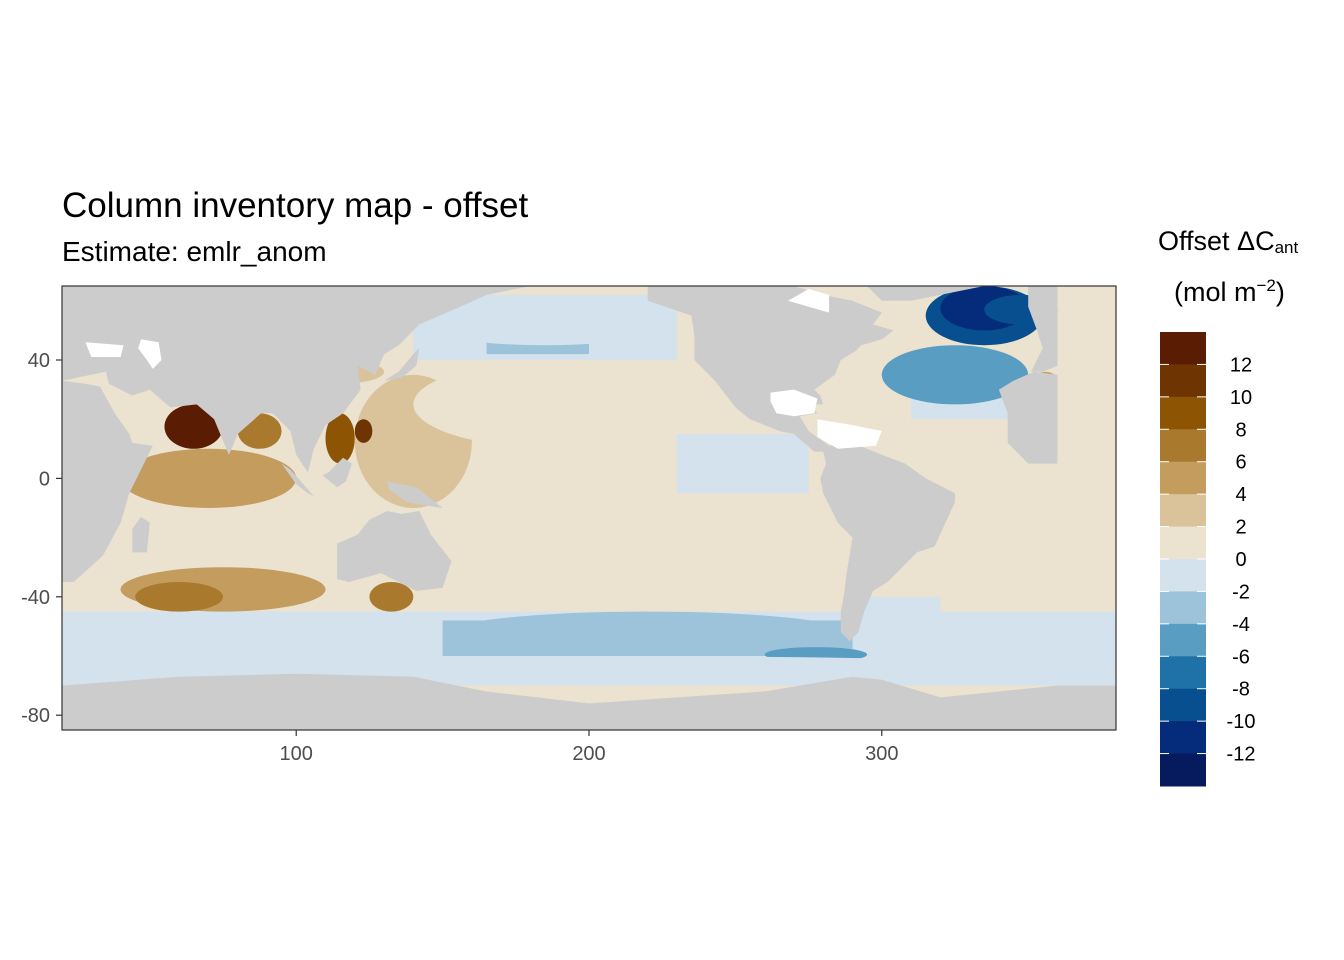 The image size is (1344, 960). Describe the element at coordinates (35, 598) in the screenshot. I see `y-tick-label: -40` at that location.